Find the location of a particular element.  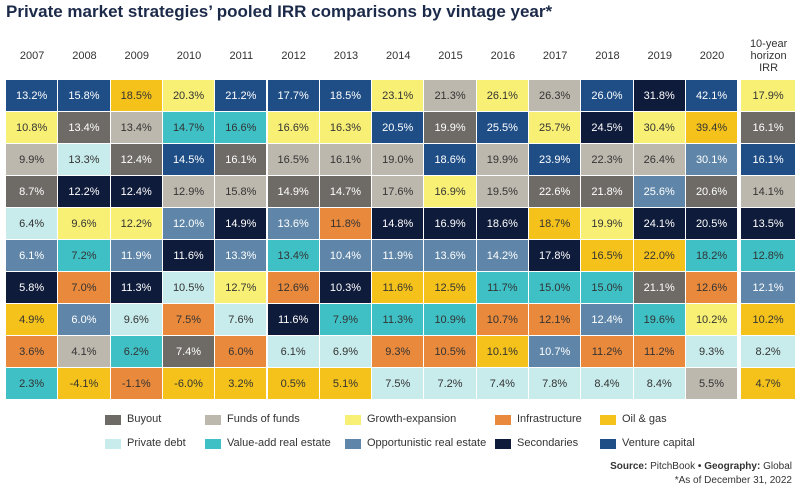

column-header: 2008 is located at coordinates (84, 56).